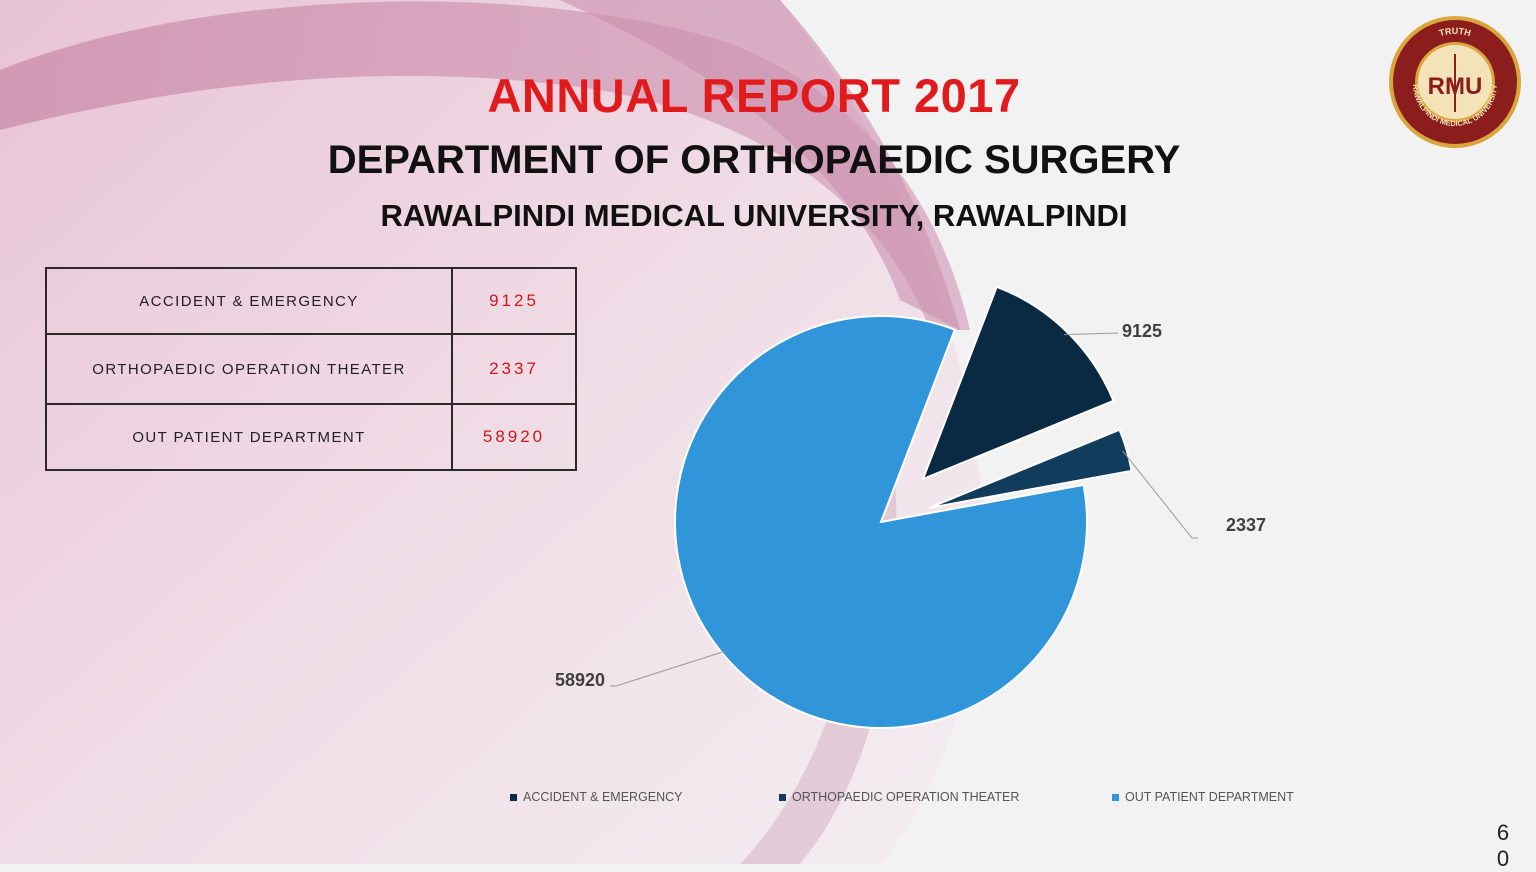 The width and height of the screenshot is (1536, 872). I want to click on svg-text: TRUTH, so click(1455, 32).